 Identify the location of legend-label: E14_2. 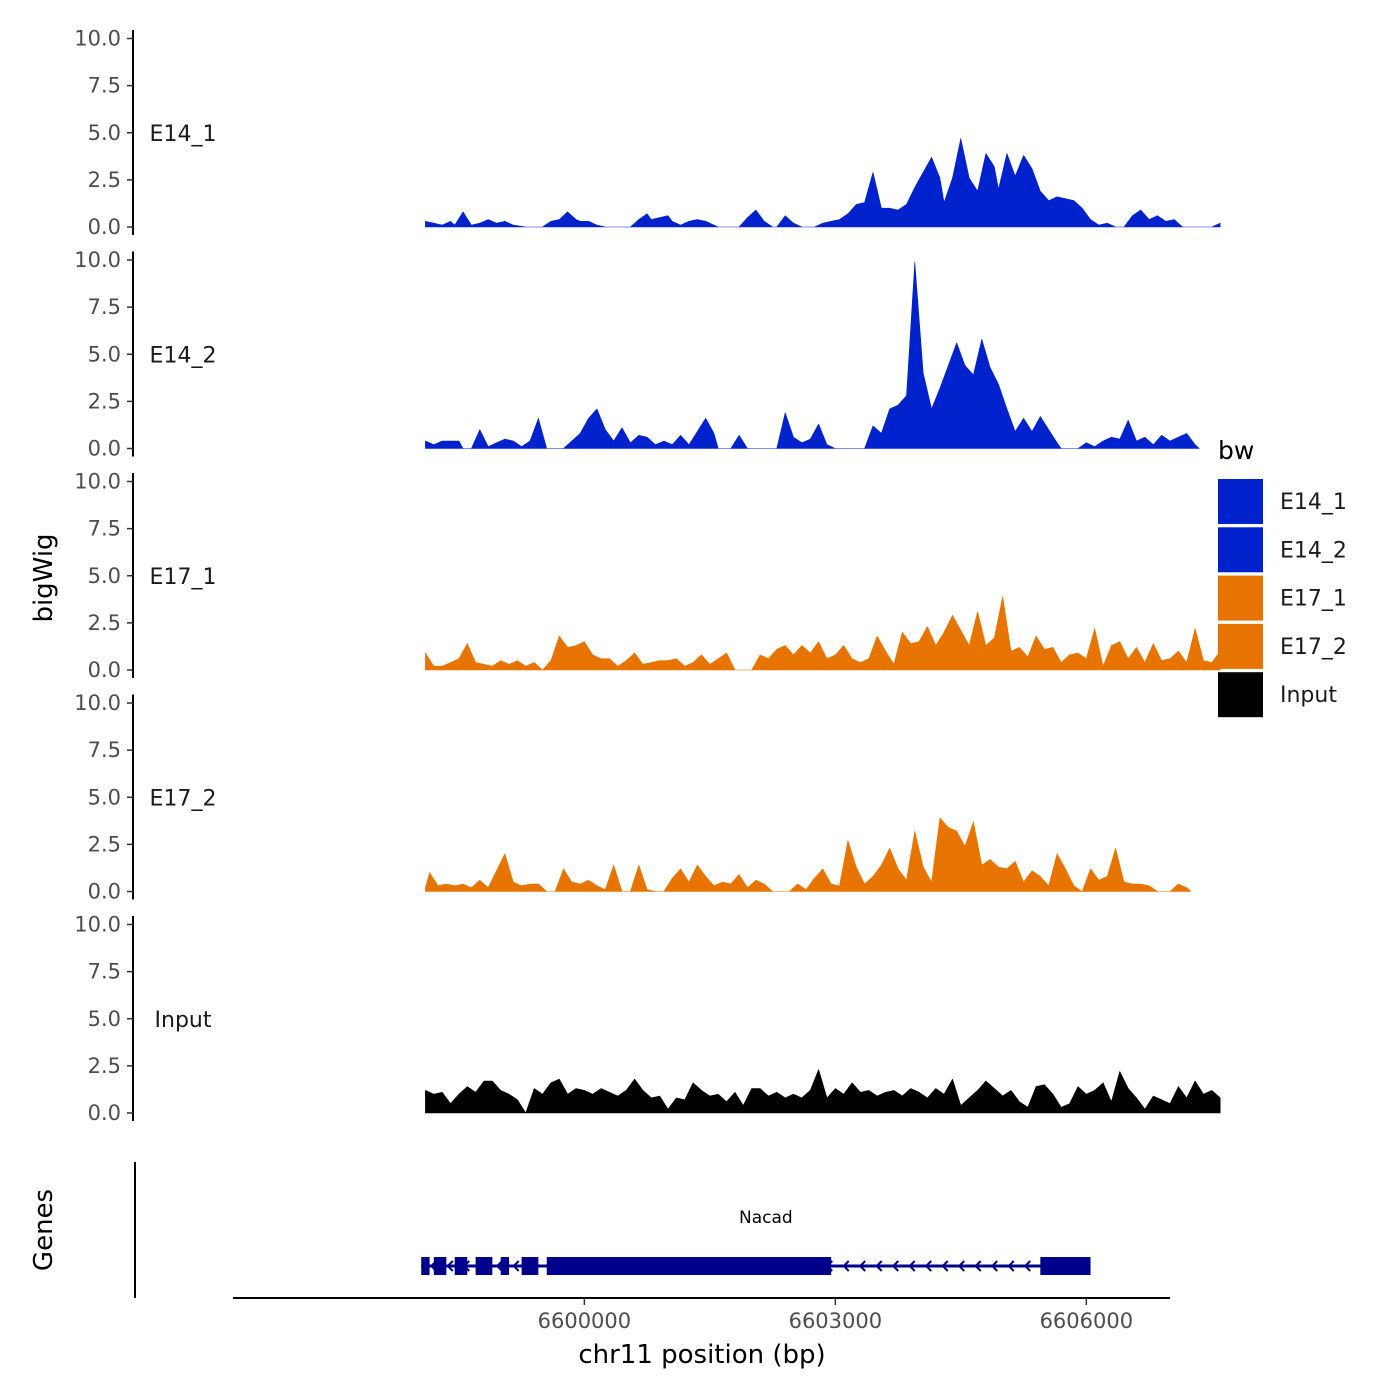
(1313, 550).